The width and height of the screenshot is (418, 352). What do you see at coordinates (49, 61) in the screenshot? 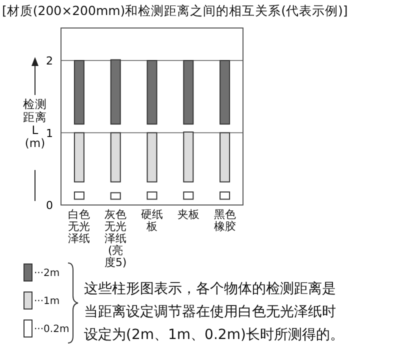
I see `y-tick-label: 2` at bounding box center [49, 61].